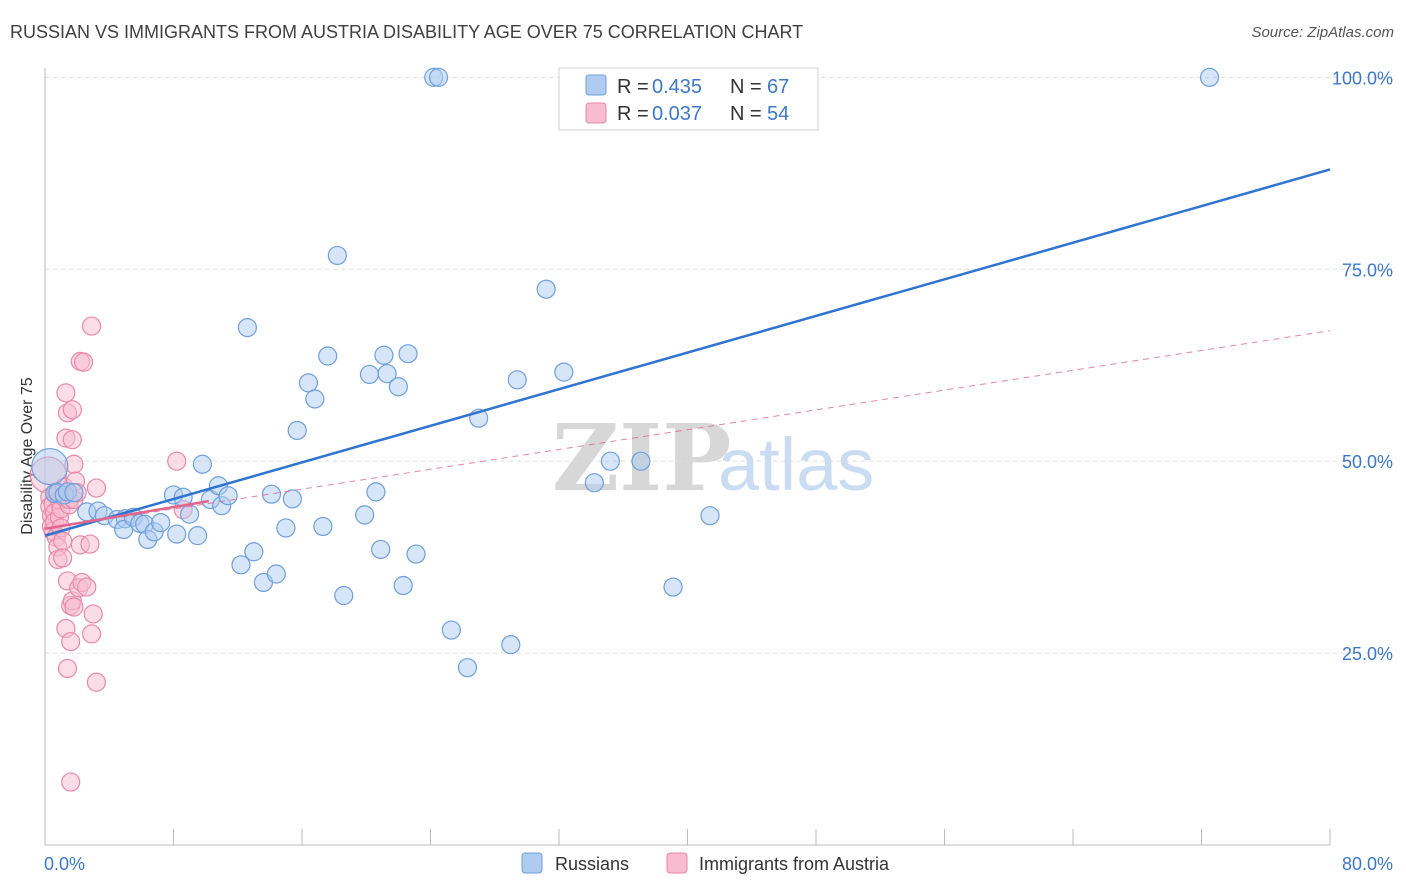 The width and height of the screenshot is (1406, 892). What do you see at coordinates (633, 87) in the screenshot?
I see `legend-r-label-1: R =` at bounding box center [633, 87].